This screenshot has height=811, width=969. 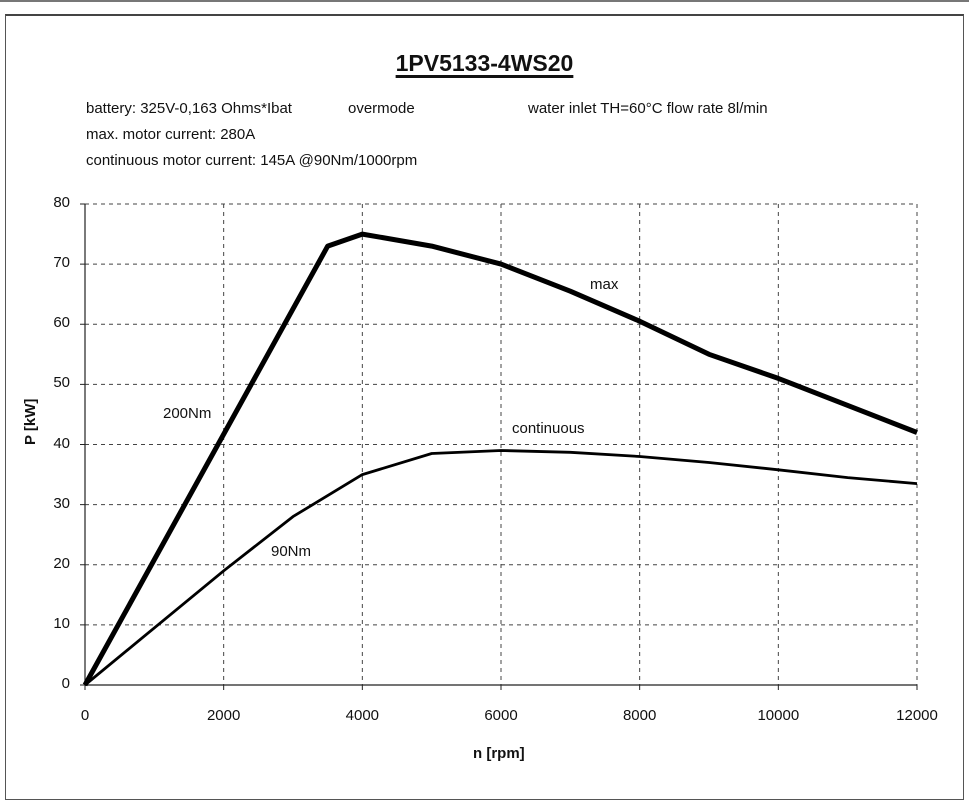 I want to click on y-tick-label: 70, so click(x=61, y=263).